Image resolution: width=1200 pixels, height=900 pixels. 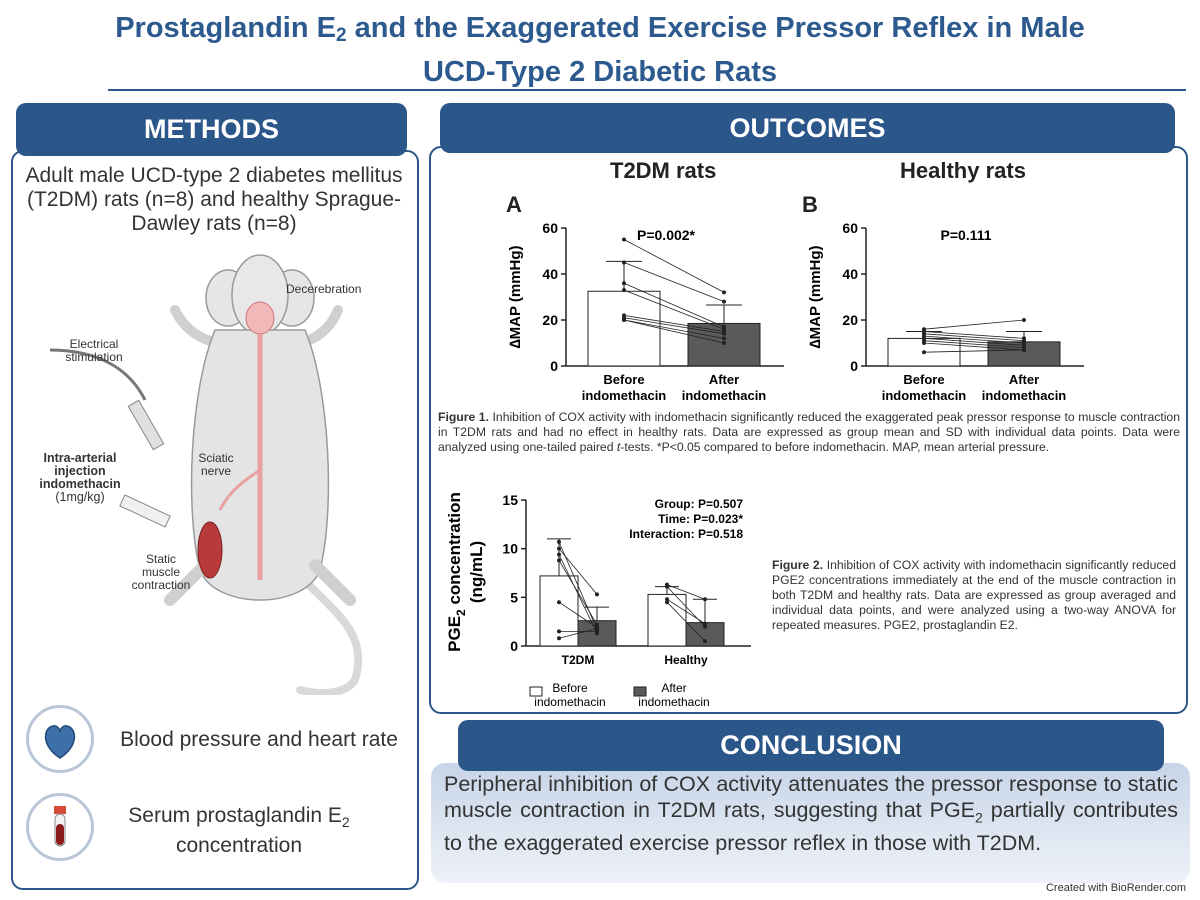 What do you see at coordinates (514, 204) in the screenshot?
I see `panel-letter-a: A` at bounding box center [514, 204].